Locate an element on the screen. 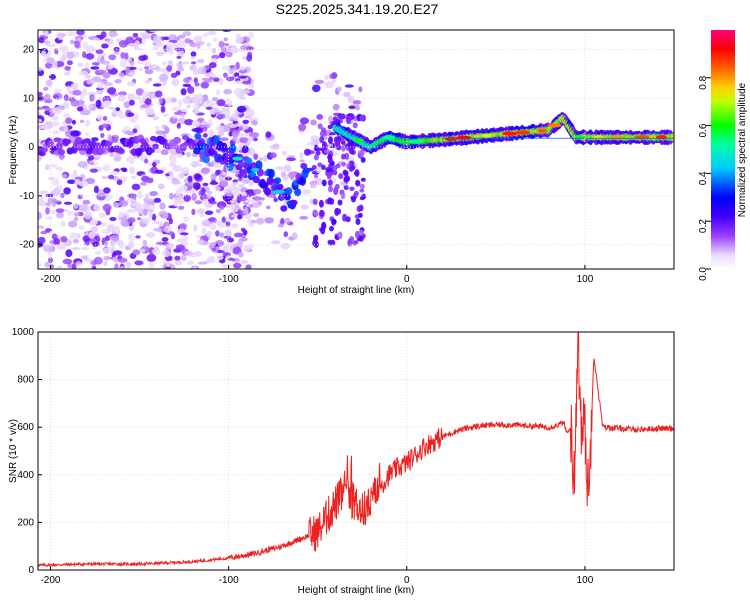  colorbar-tick-label: 0.4 is located at coordinates (703, 178).